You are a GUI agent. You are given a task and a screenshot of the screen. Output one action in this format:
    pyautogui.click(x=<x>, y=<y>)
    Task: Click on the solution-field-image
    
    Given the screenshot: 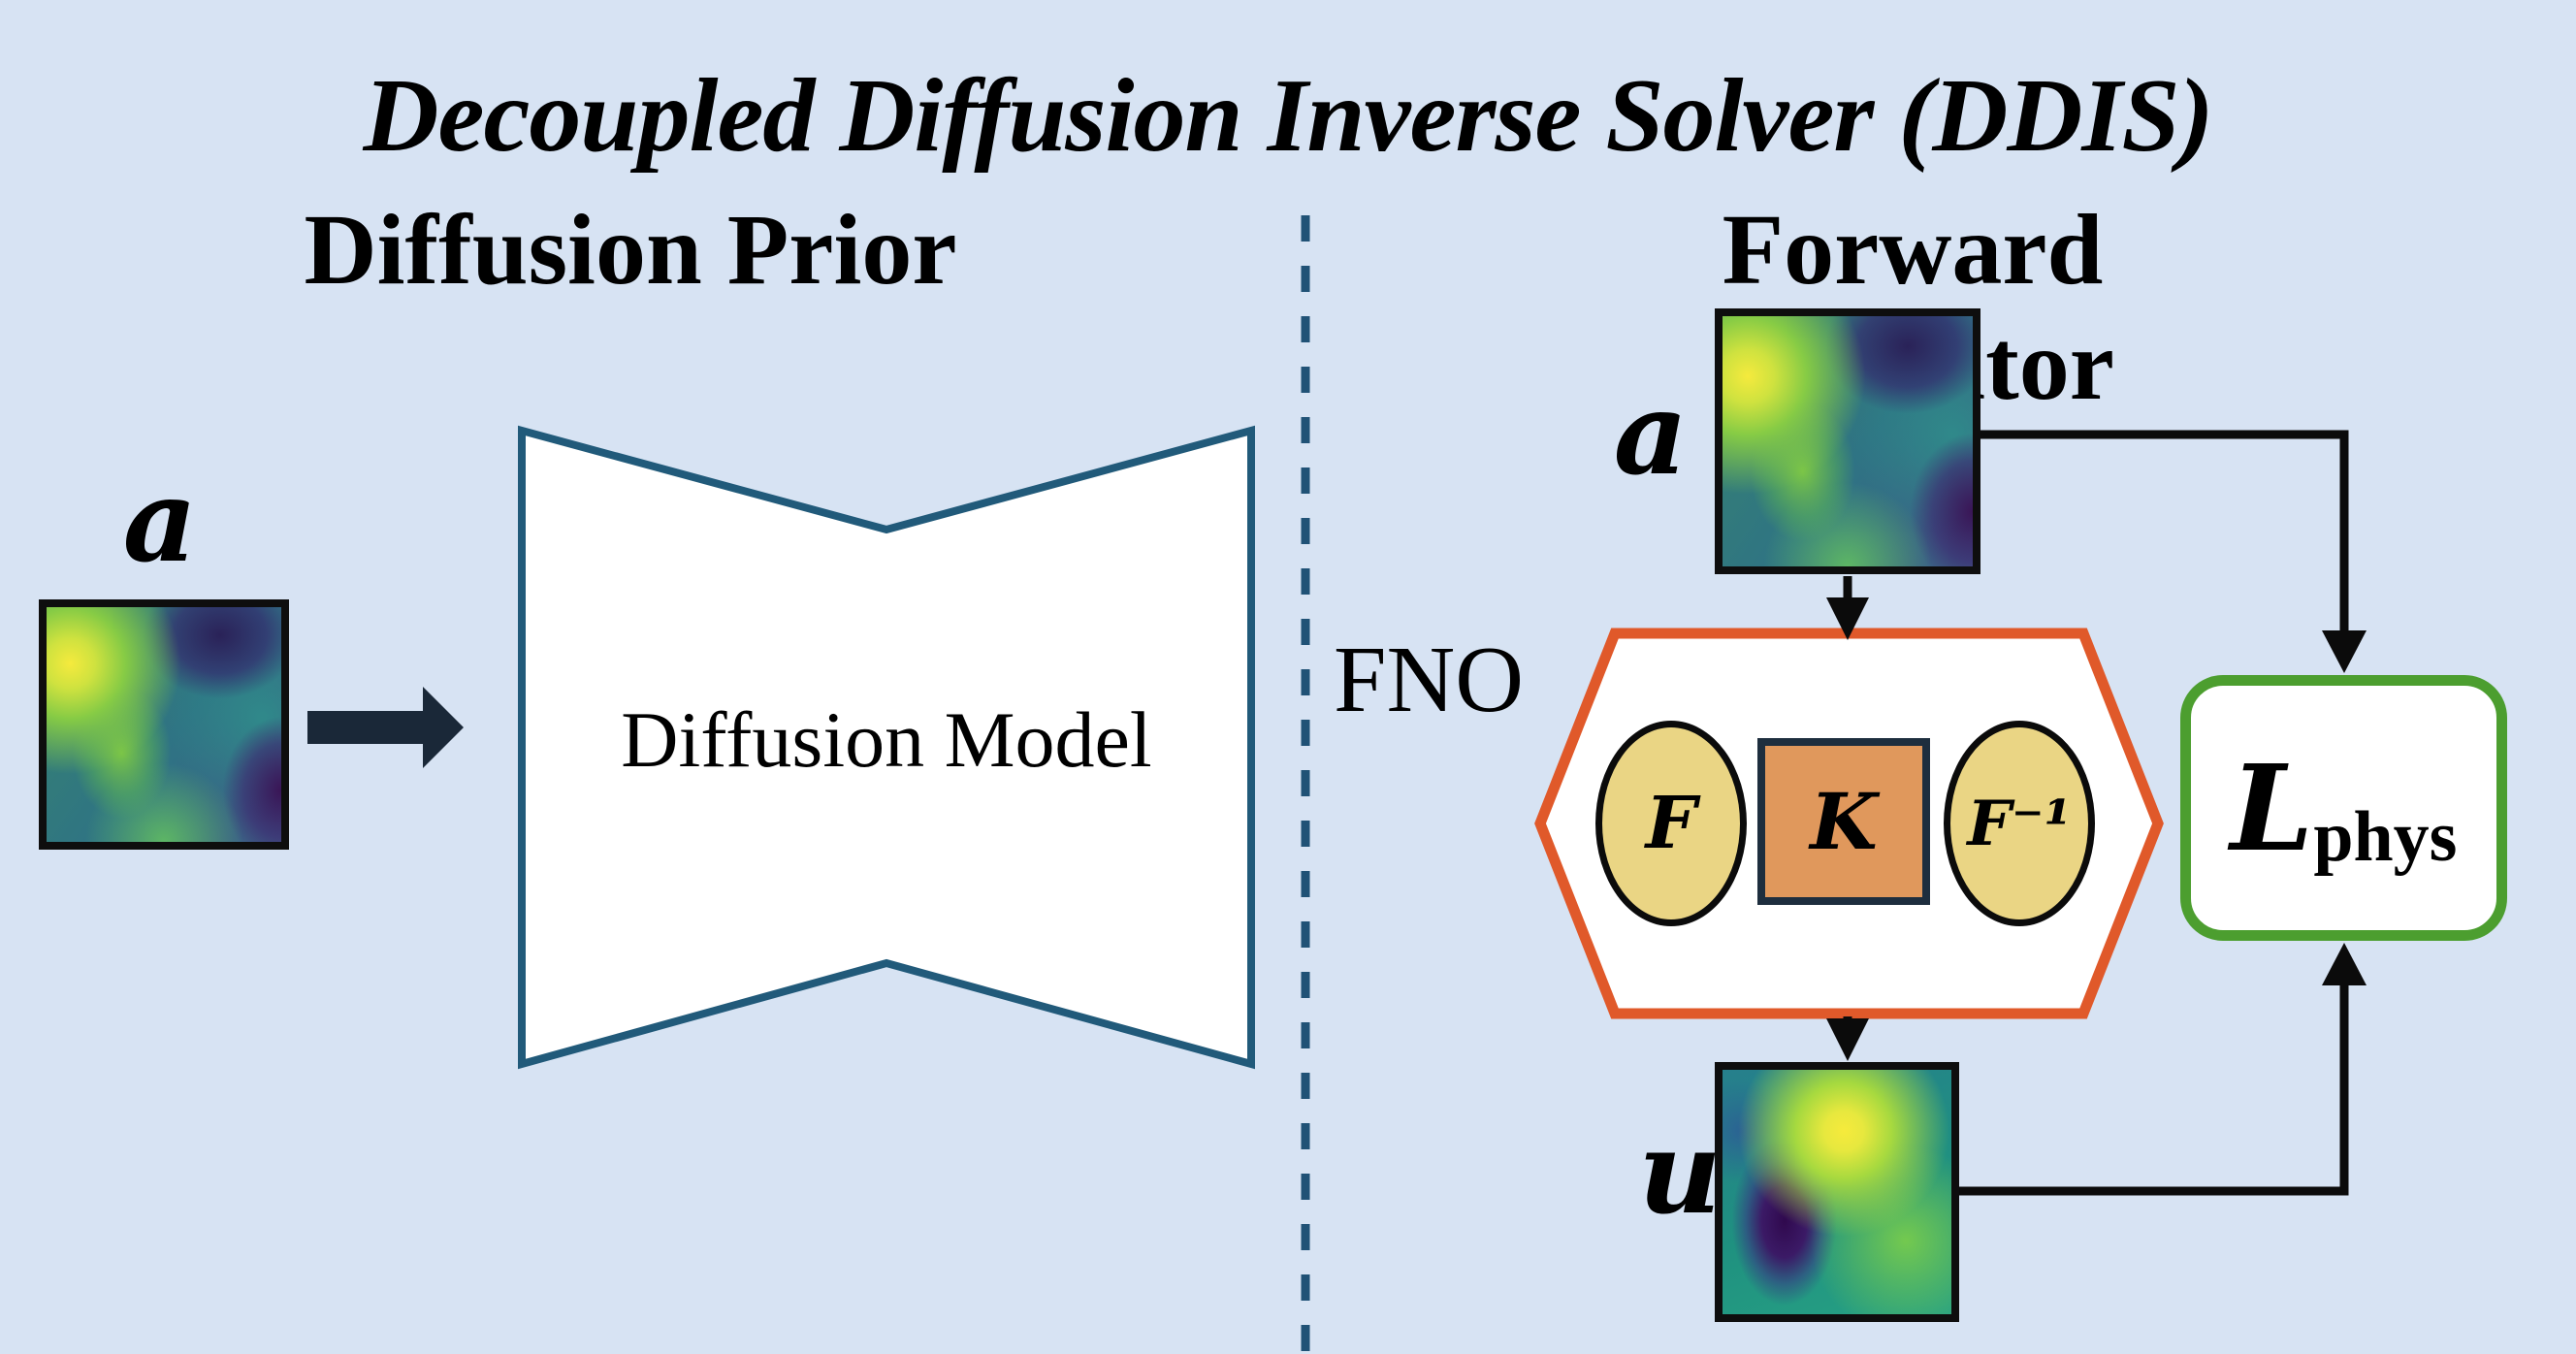 What is the action you would take?
    pyautogui.click(x=1837, y=1192)
    